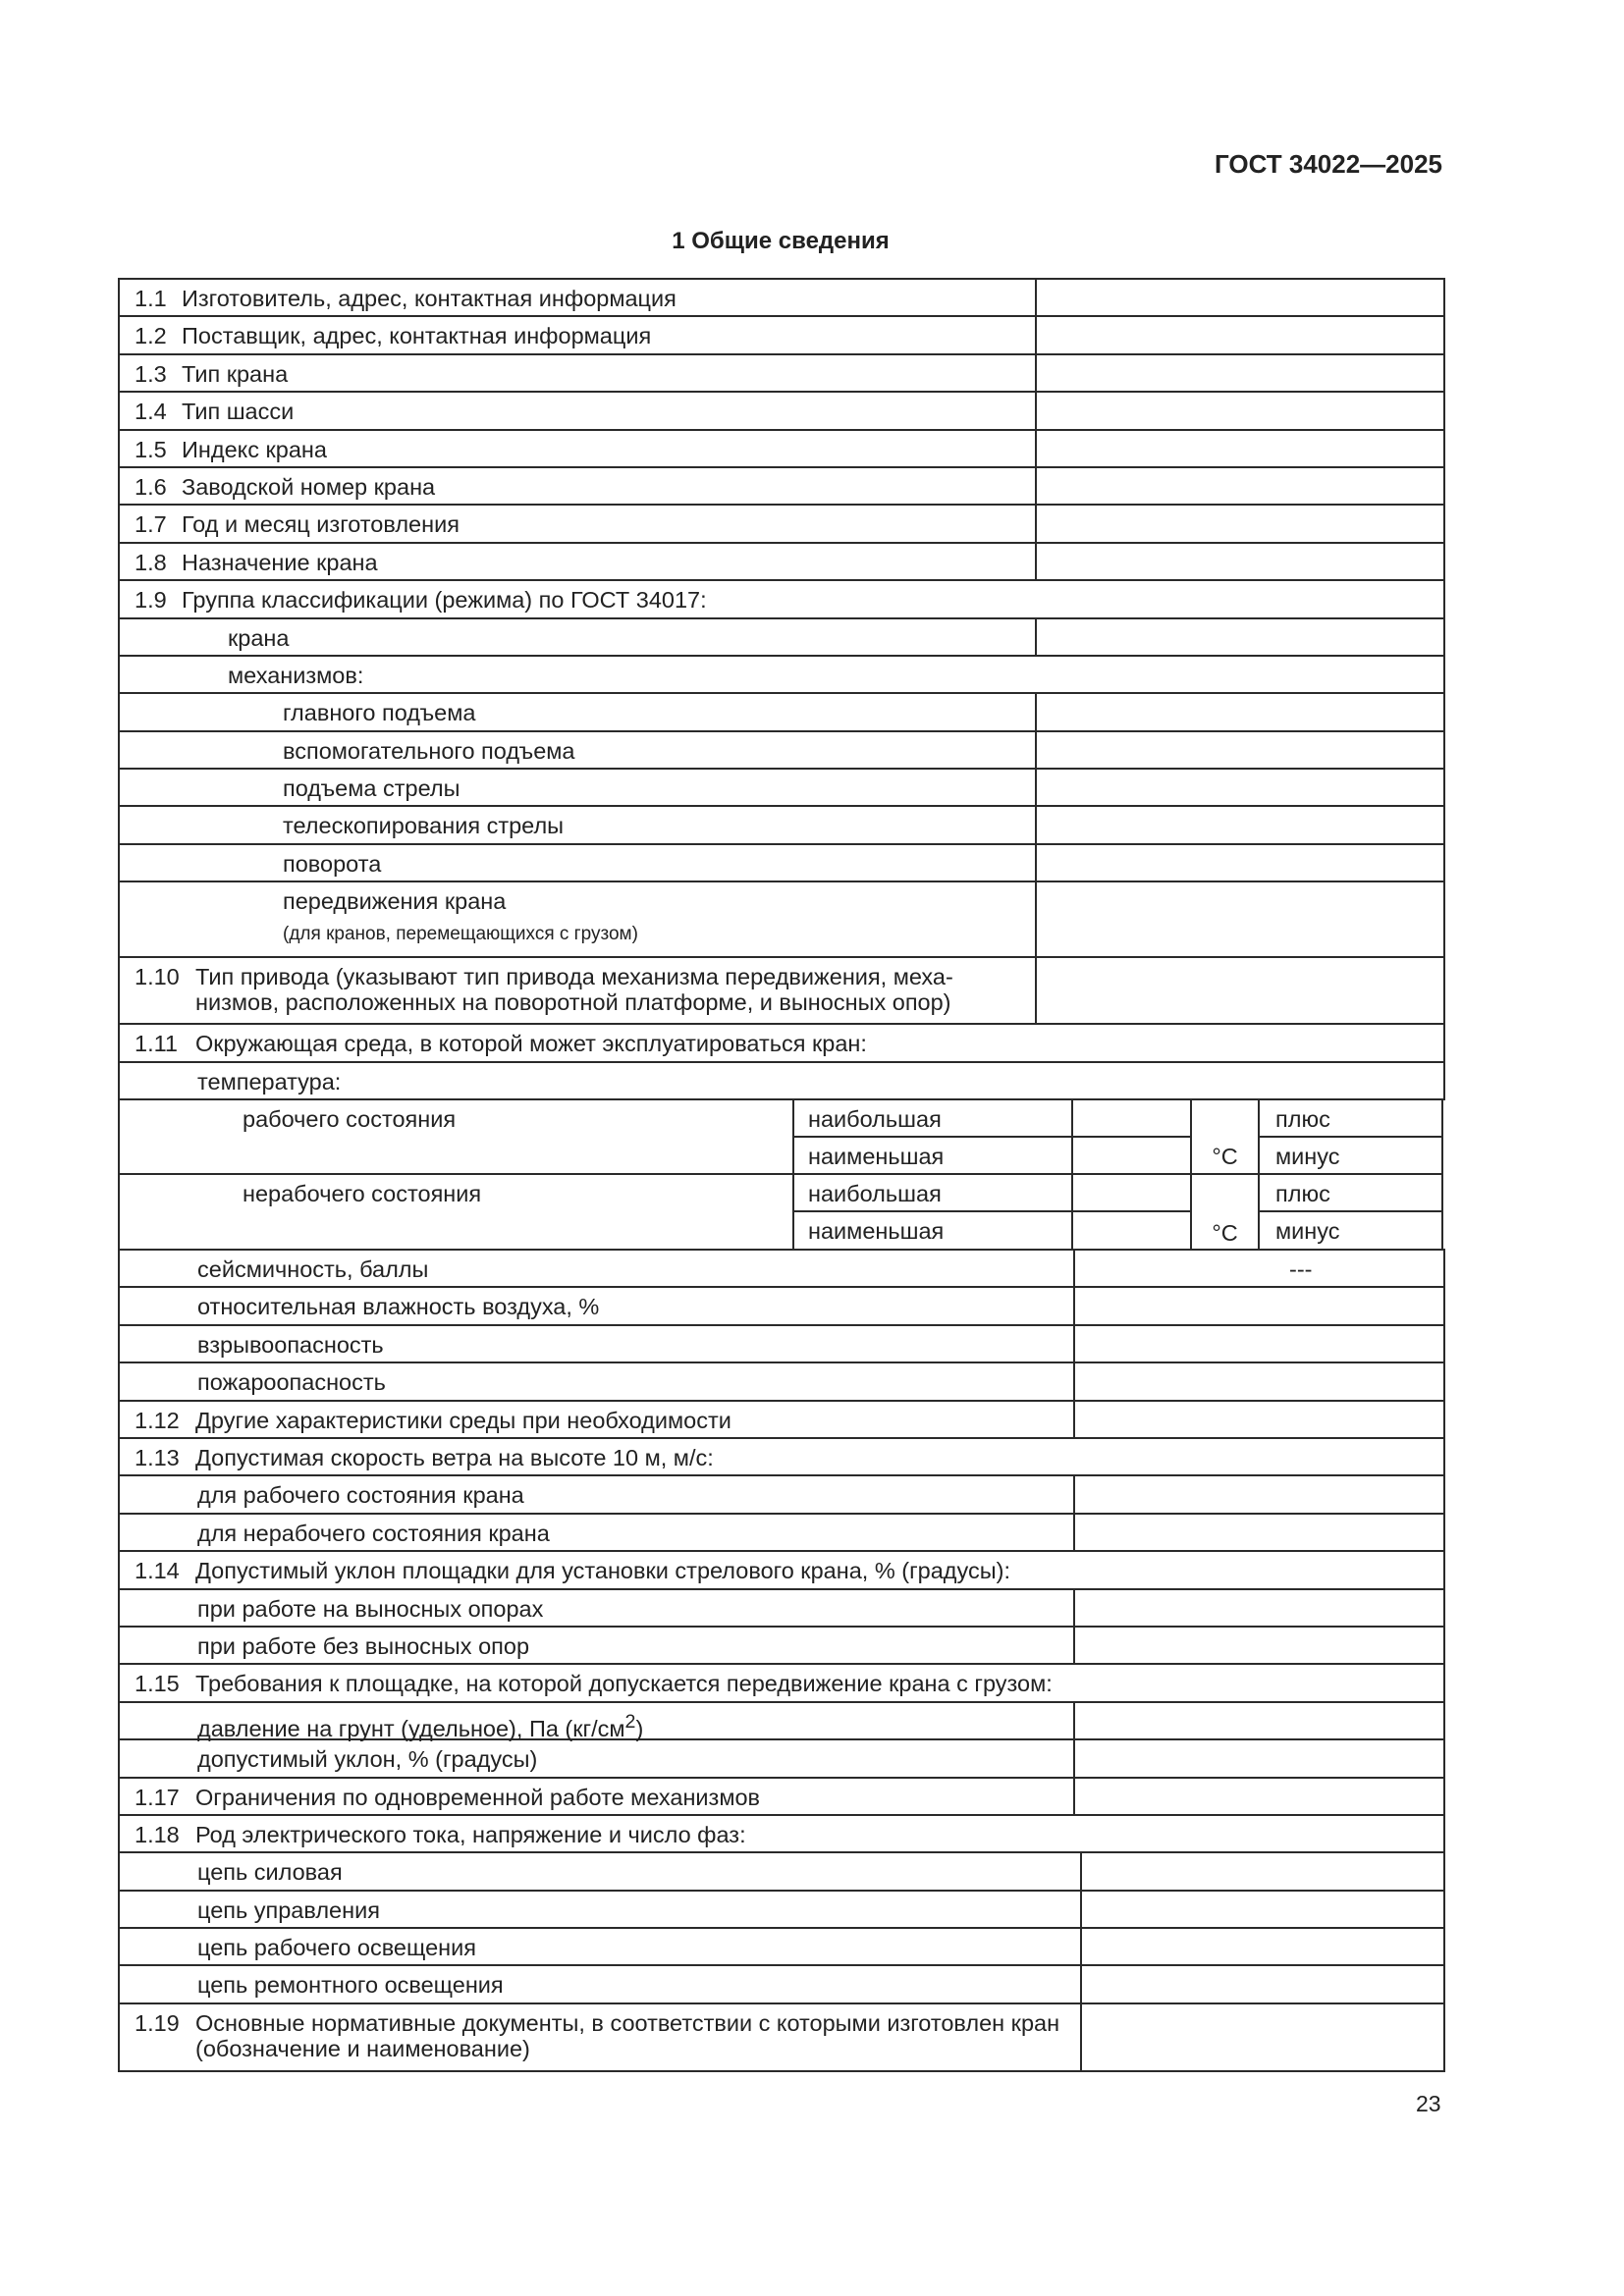 Image resolution: width=1624 pixels, height=2296 pixels. Describe the element at coordinates (1260, 1269) in the screenshot. I see `value-cell: ---` at that location.